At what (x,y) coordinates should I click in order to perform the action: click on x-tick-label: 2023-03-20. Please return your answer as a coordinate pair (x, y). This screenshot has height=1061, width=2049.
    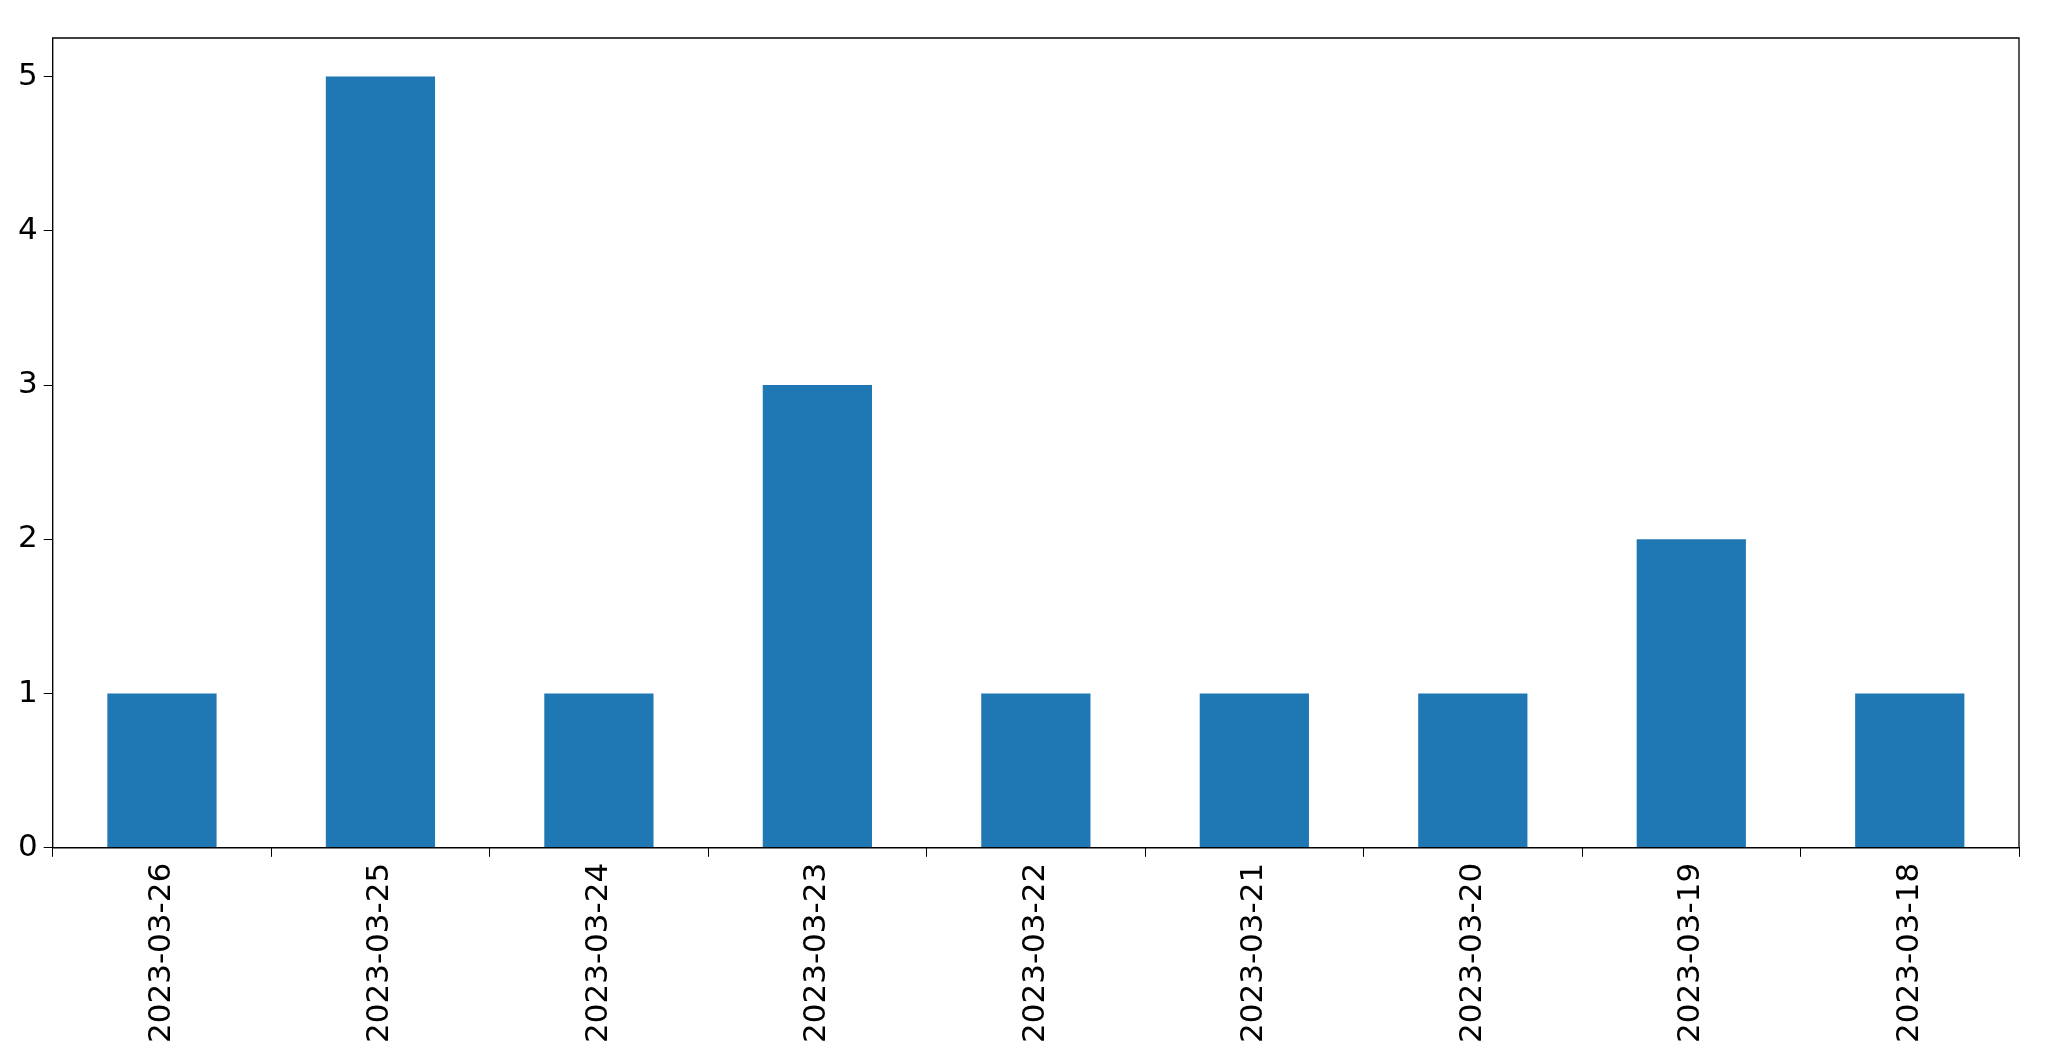
    Looking at the image, I should click on (1469, 953).